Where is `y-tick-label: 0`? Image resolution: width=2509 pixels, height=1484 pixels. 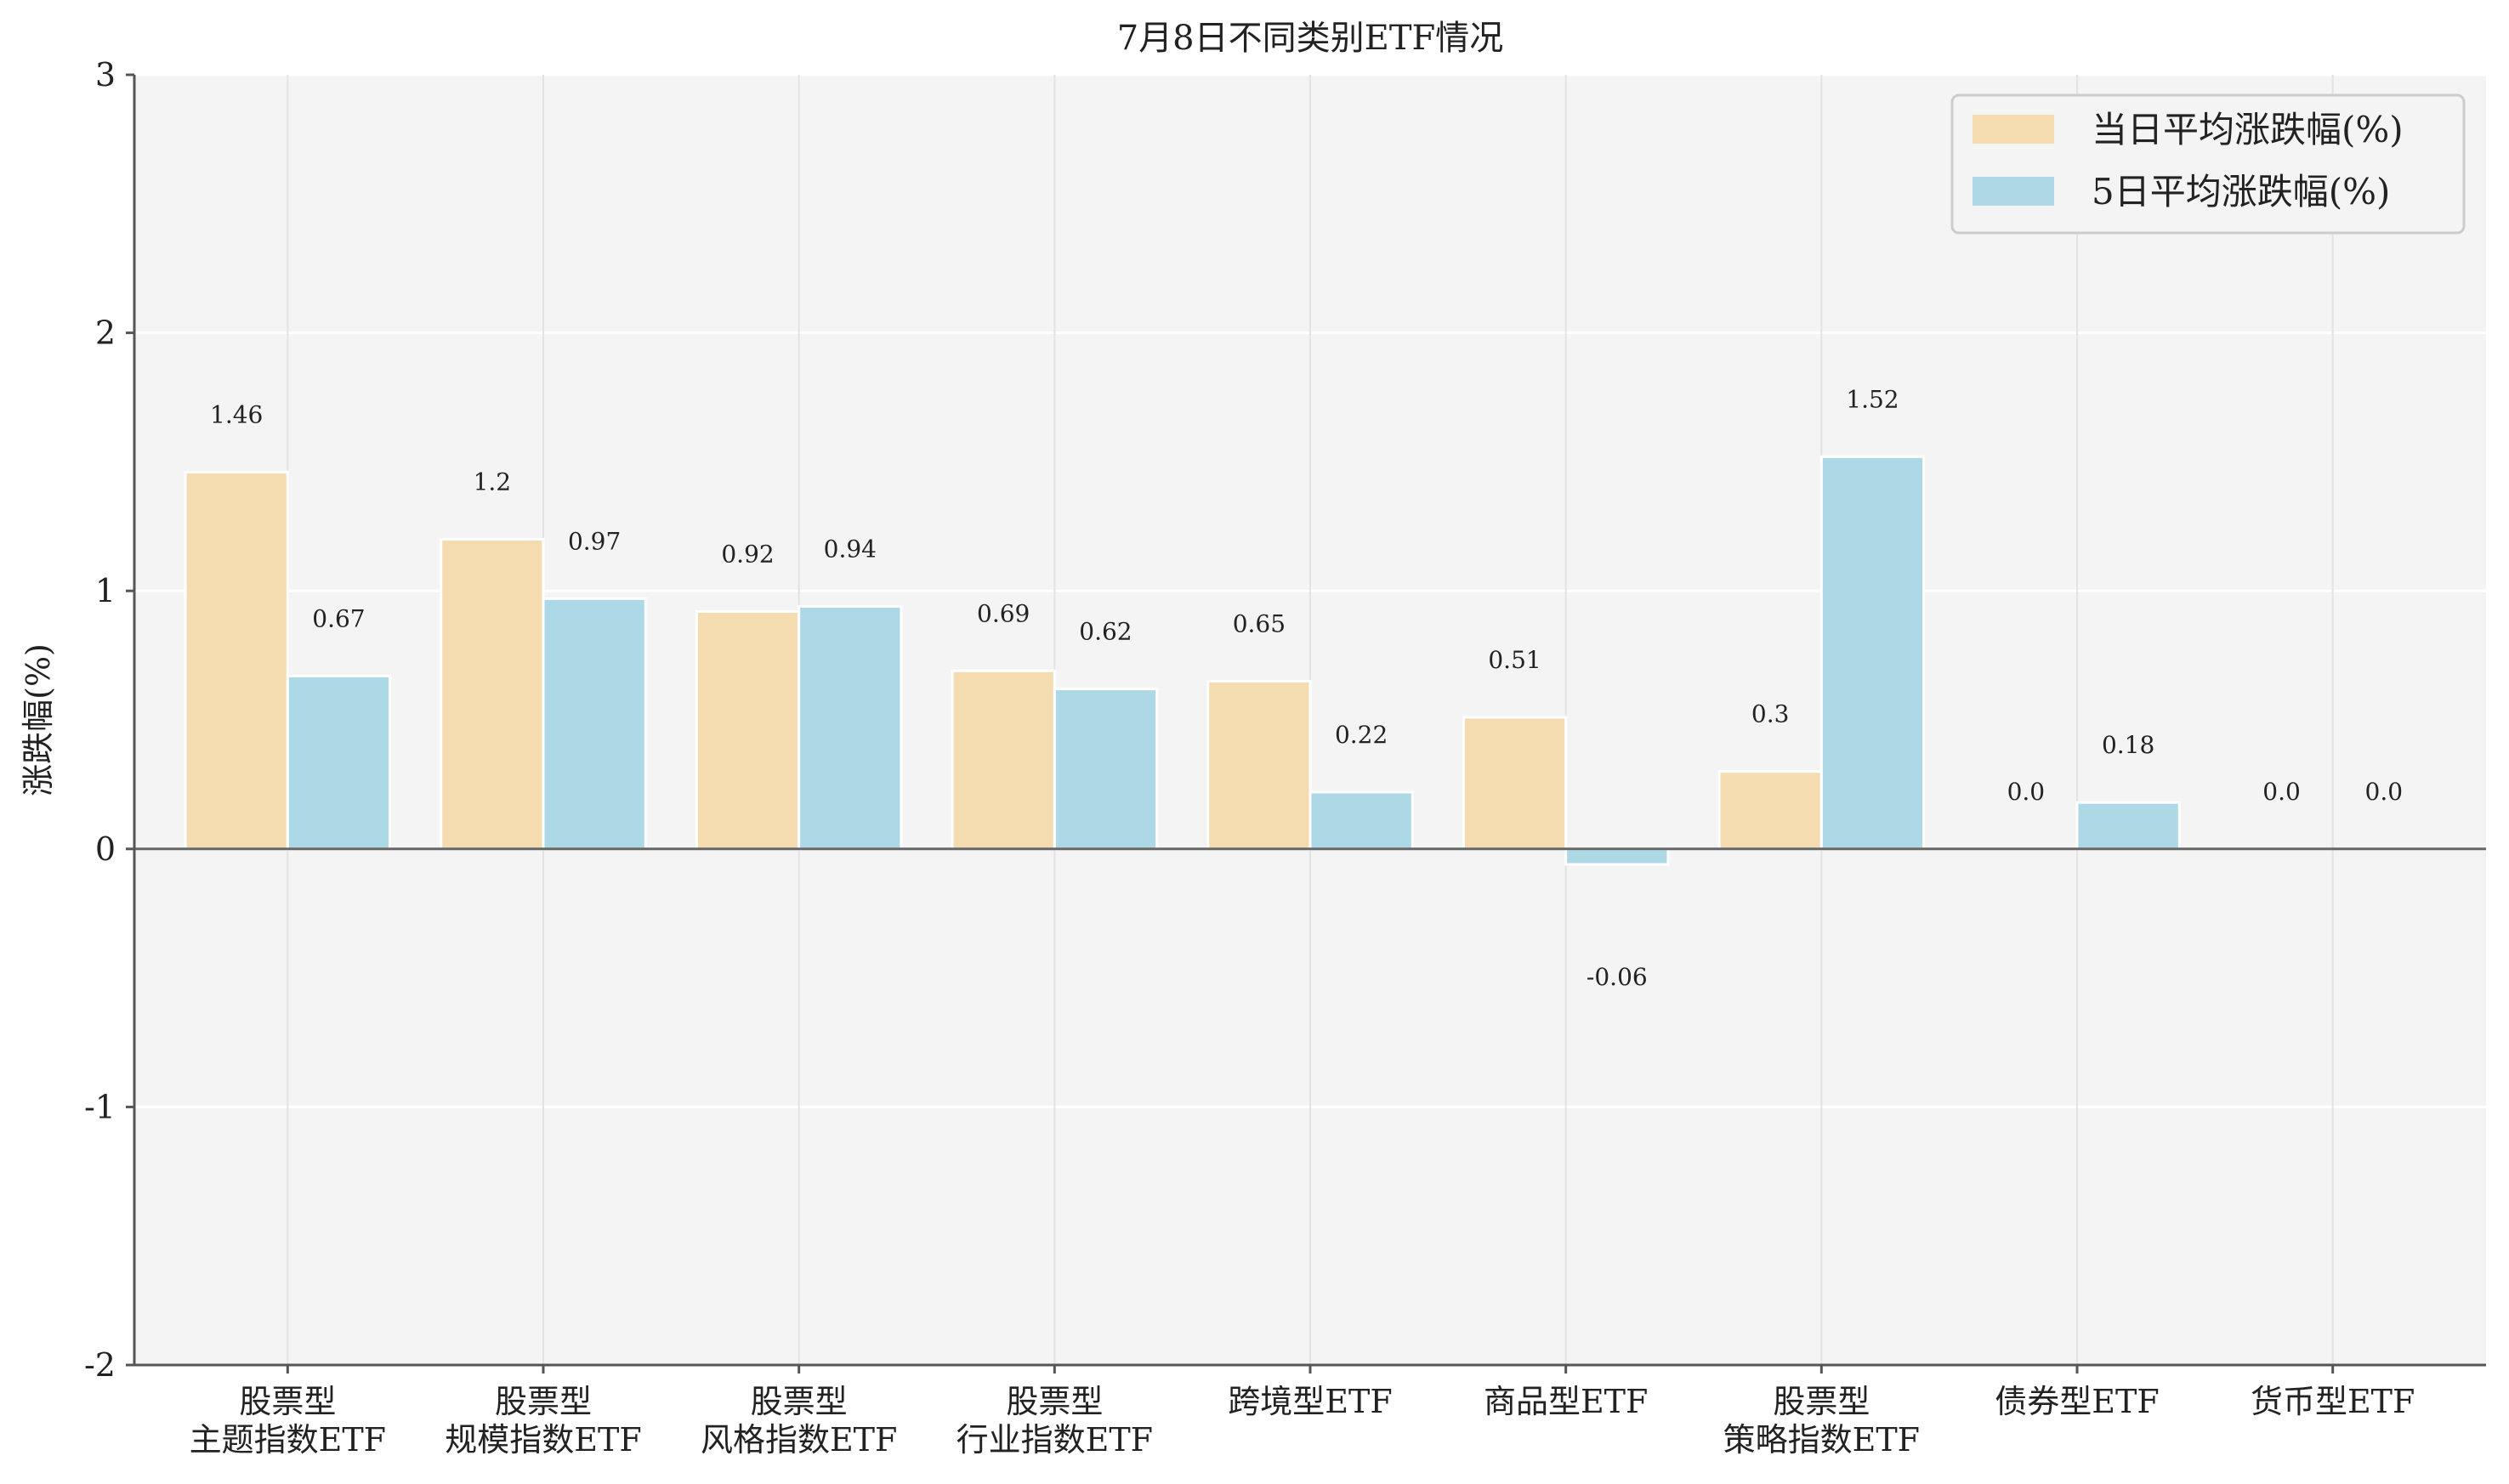 y-tick-label: 0 is located at coordinates (105, 849).